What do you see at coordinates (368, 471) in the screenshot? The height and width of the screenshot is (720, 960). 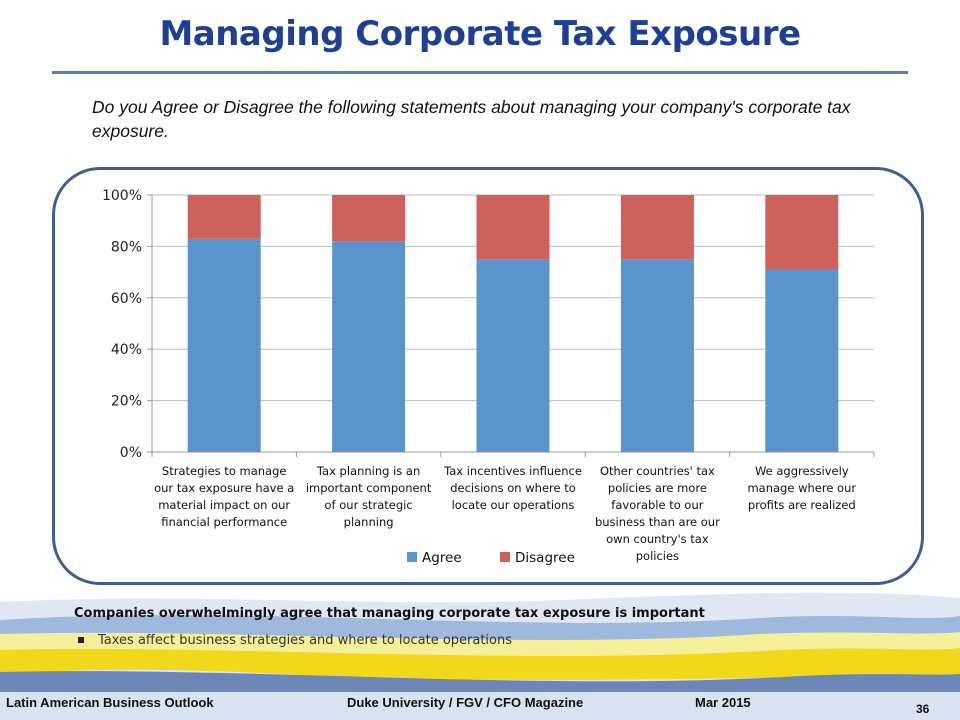 I see `x-category-label-line: Tax planning is an` at bounding box center [368, 471].